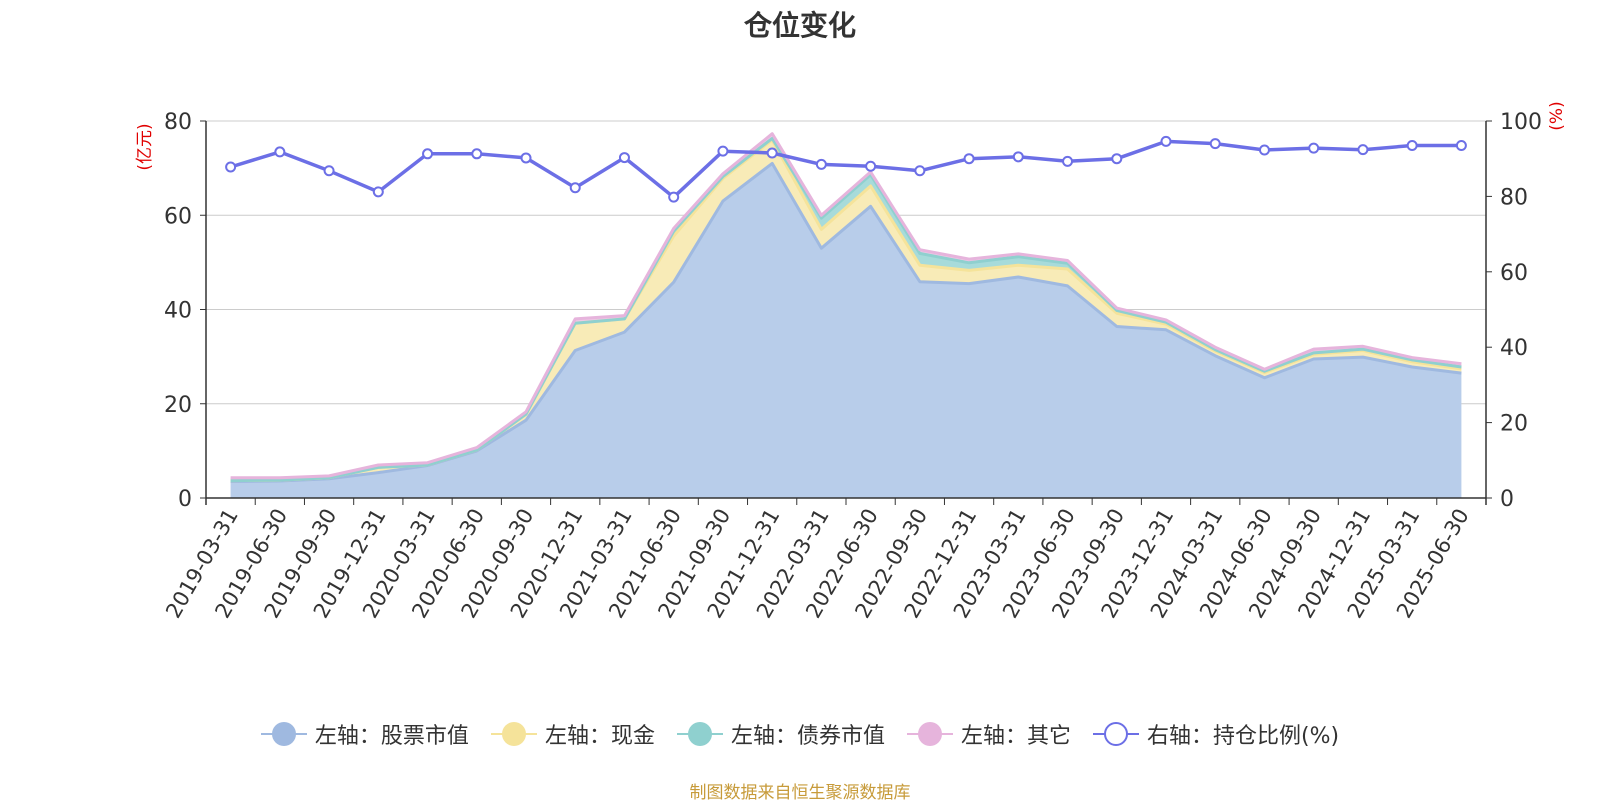  Describe the element at coordinates (1514, 197) in the screenshot. I see `right-tick-label: 80` at that location.